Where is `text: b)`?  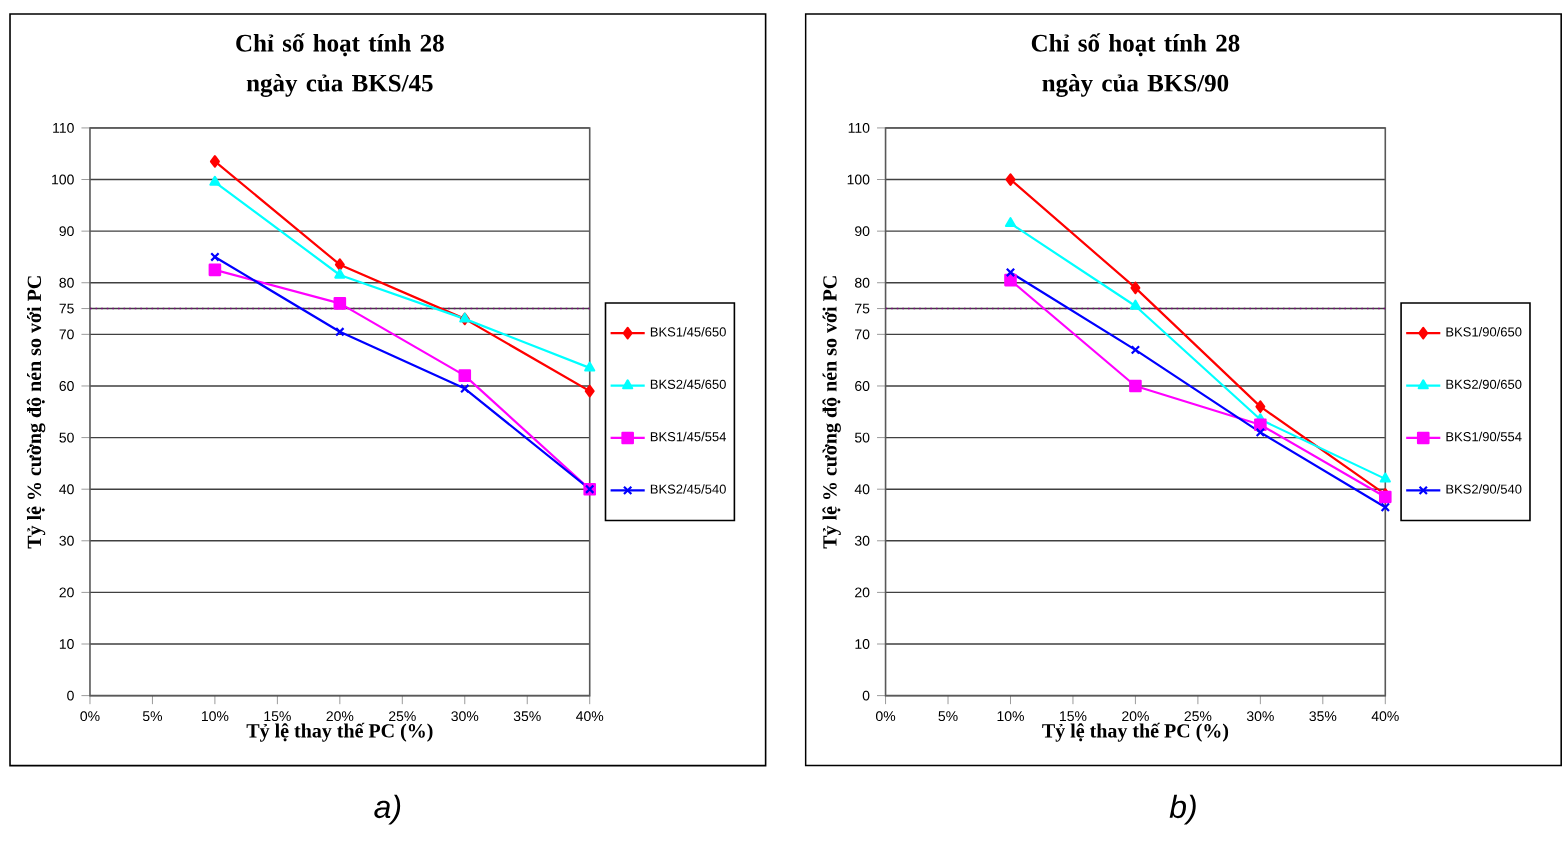 text: b) is located at coordinates (1182, 809).